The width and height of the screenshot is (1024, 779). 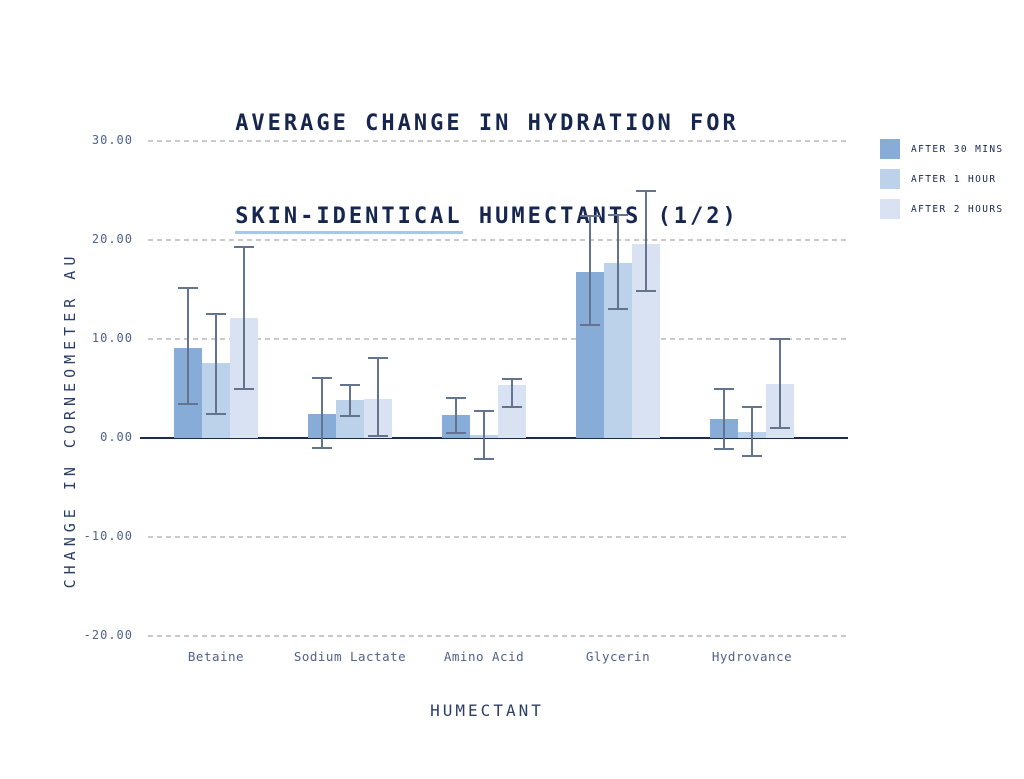 What do you see at coordinates (957, 209) in the screenshot?
I see `legend-label: AFTER 2 HOURS` at bounding box center [957, 209].